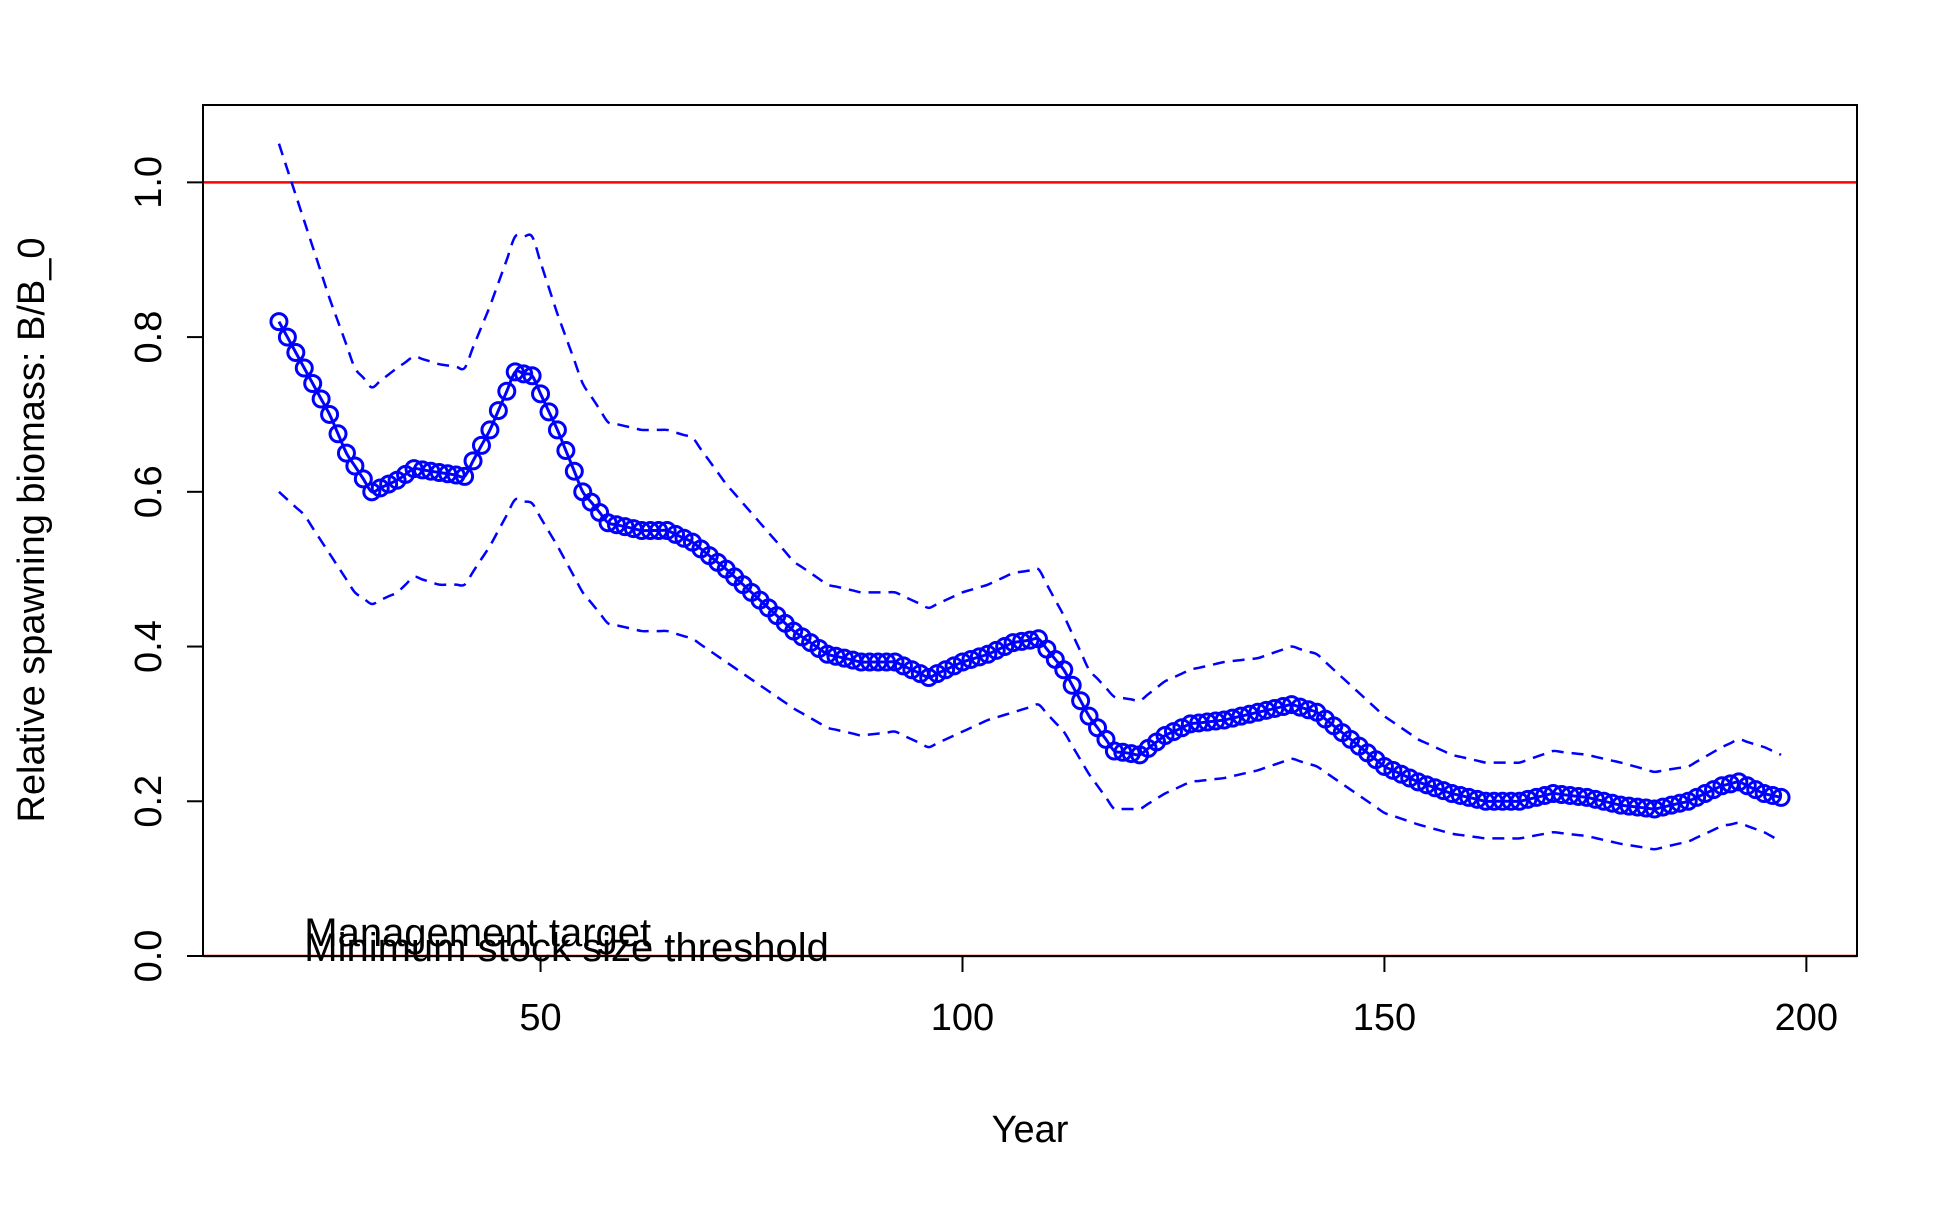 The width and height of the screenshot is (1950, 1205). I want to click on x-tick-label: 150, so click(1384, 1018).